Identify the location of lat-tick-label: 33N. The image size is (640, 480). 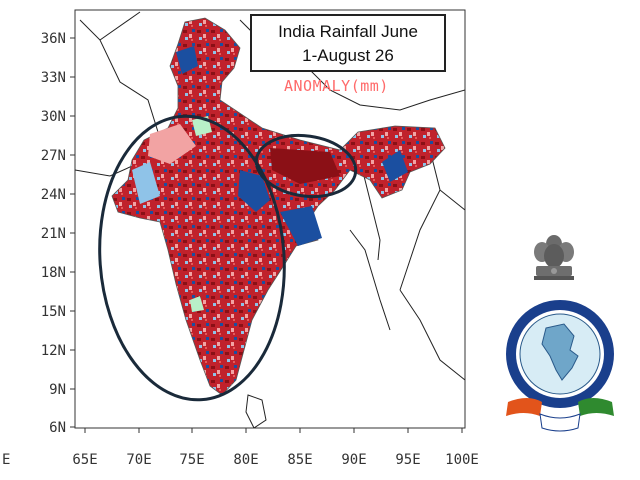
(53, 78).